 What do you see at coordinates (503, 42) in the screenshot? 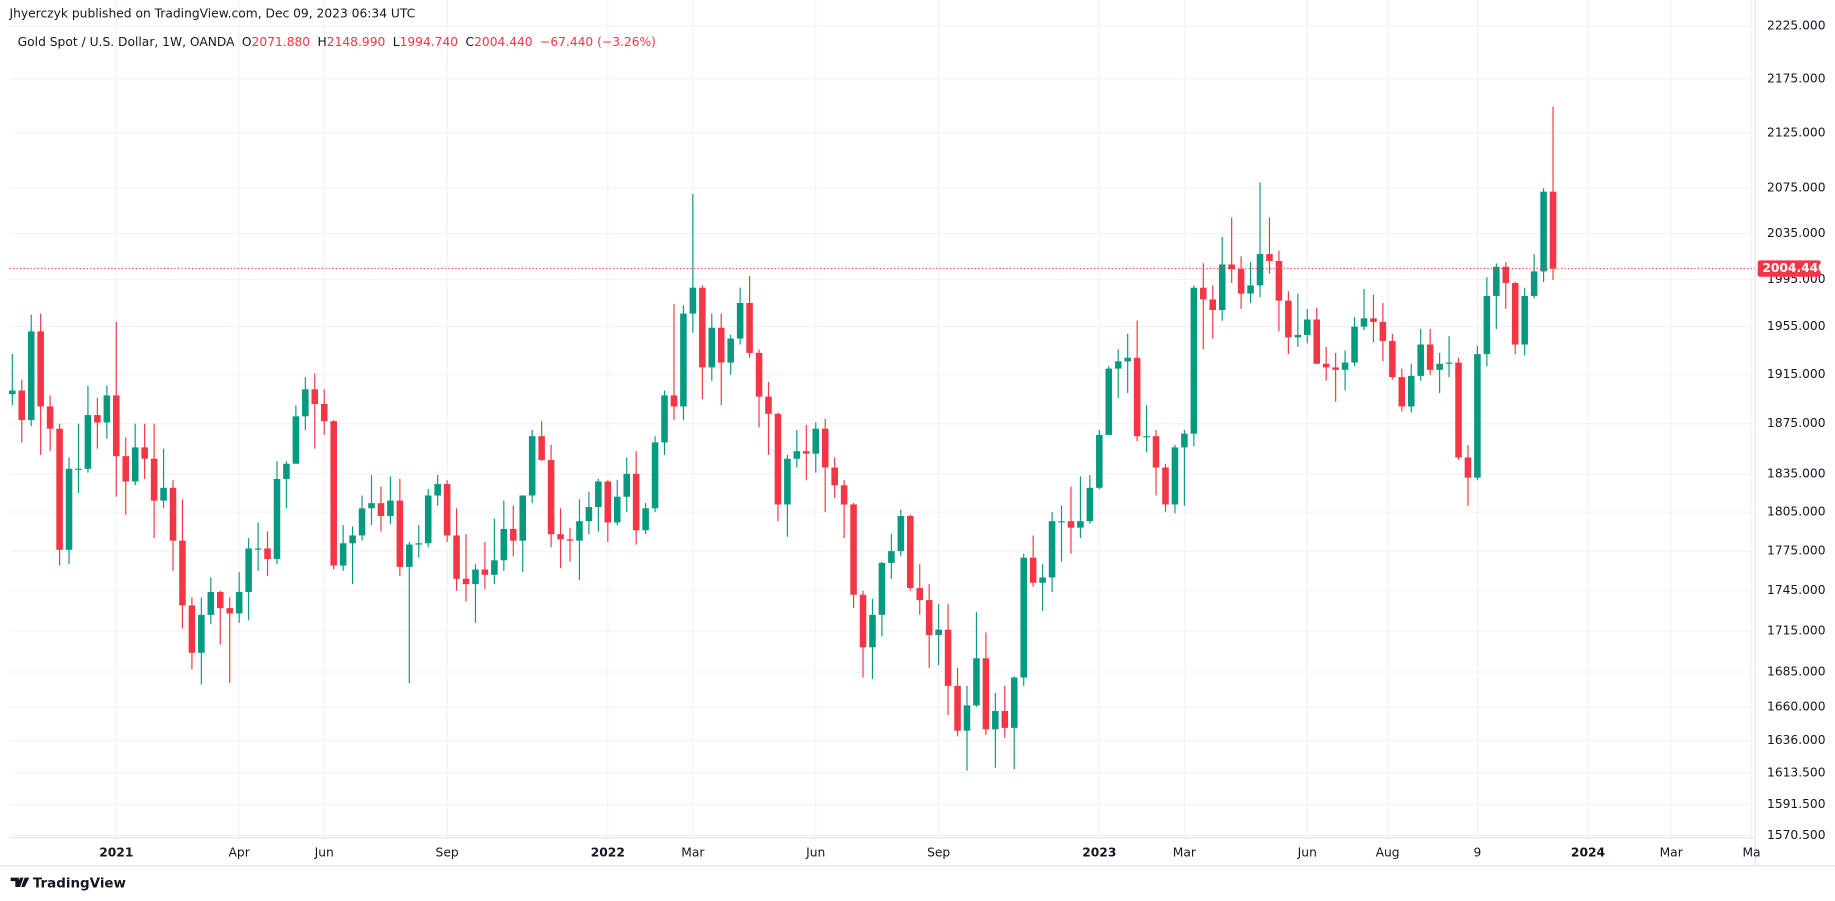
I see `c-value: 2004.440` at bounding box center [503, 42].